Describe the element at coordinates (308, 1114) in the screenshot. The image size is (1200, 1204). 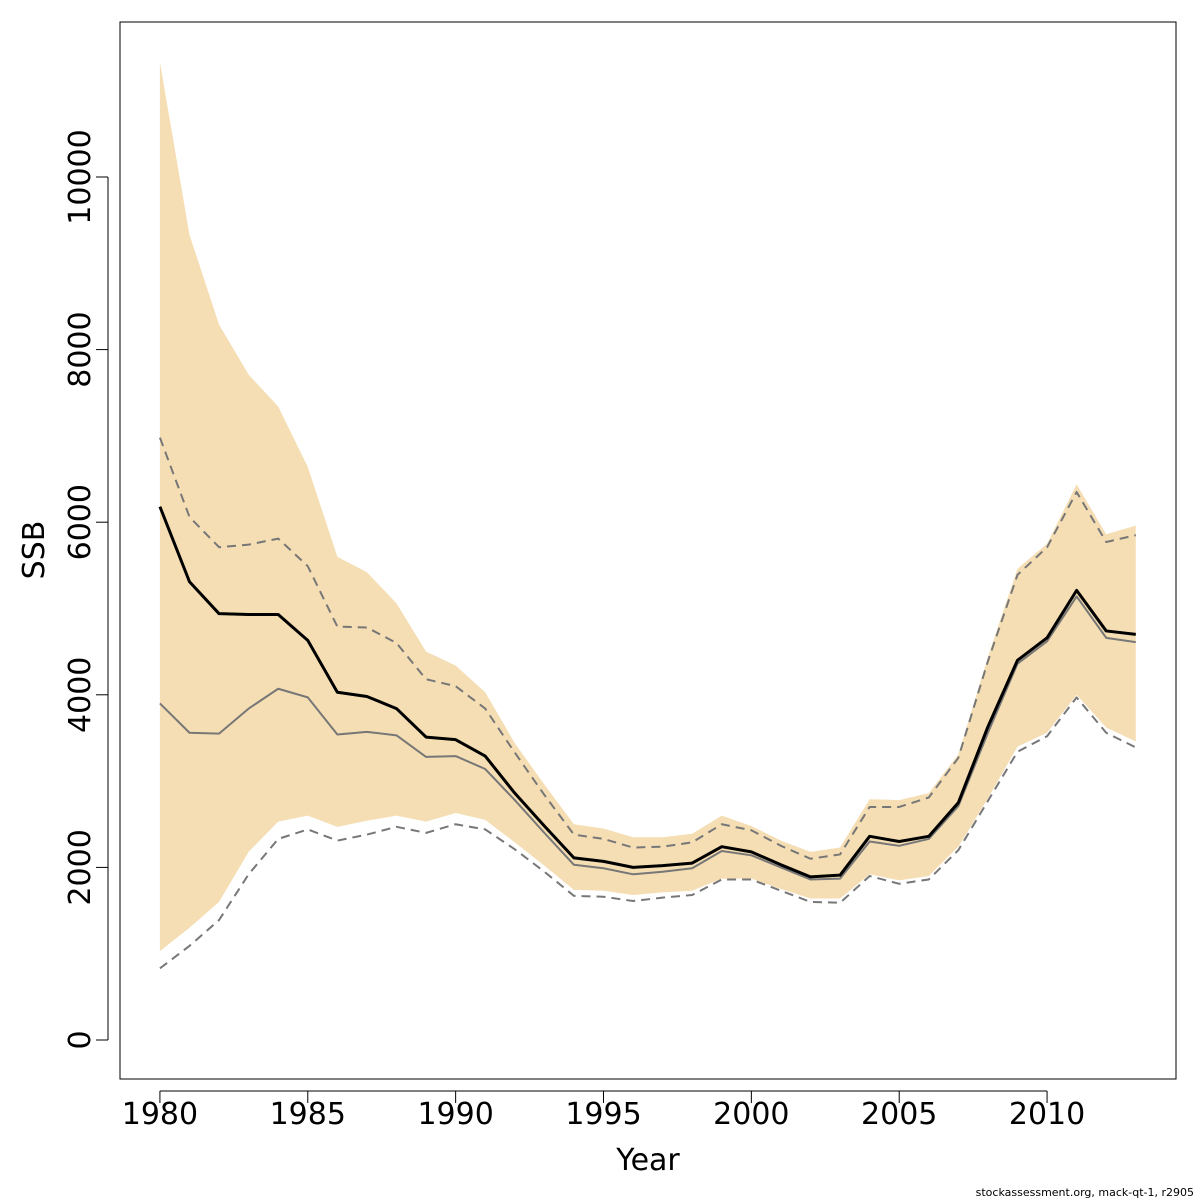
I see `x-tick-label: 1985` at that location.